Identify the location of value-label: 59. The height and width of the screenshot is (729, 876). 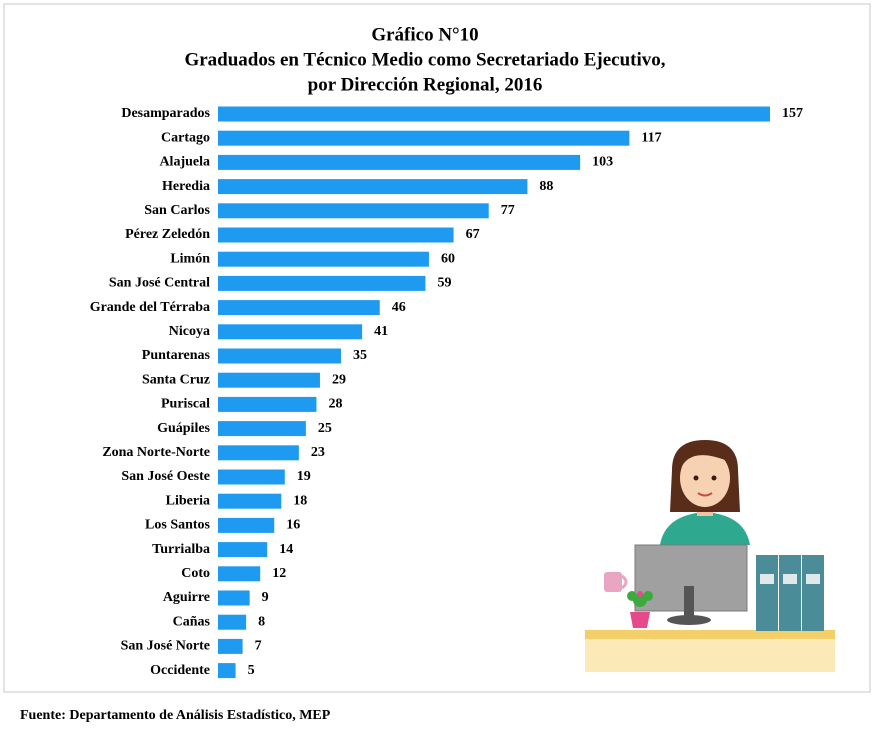
(444, 283).